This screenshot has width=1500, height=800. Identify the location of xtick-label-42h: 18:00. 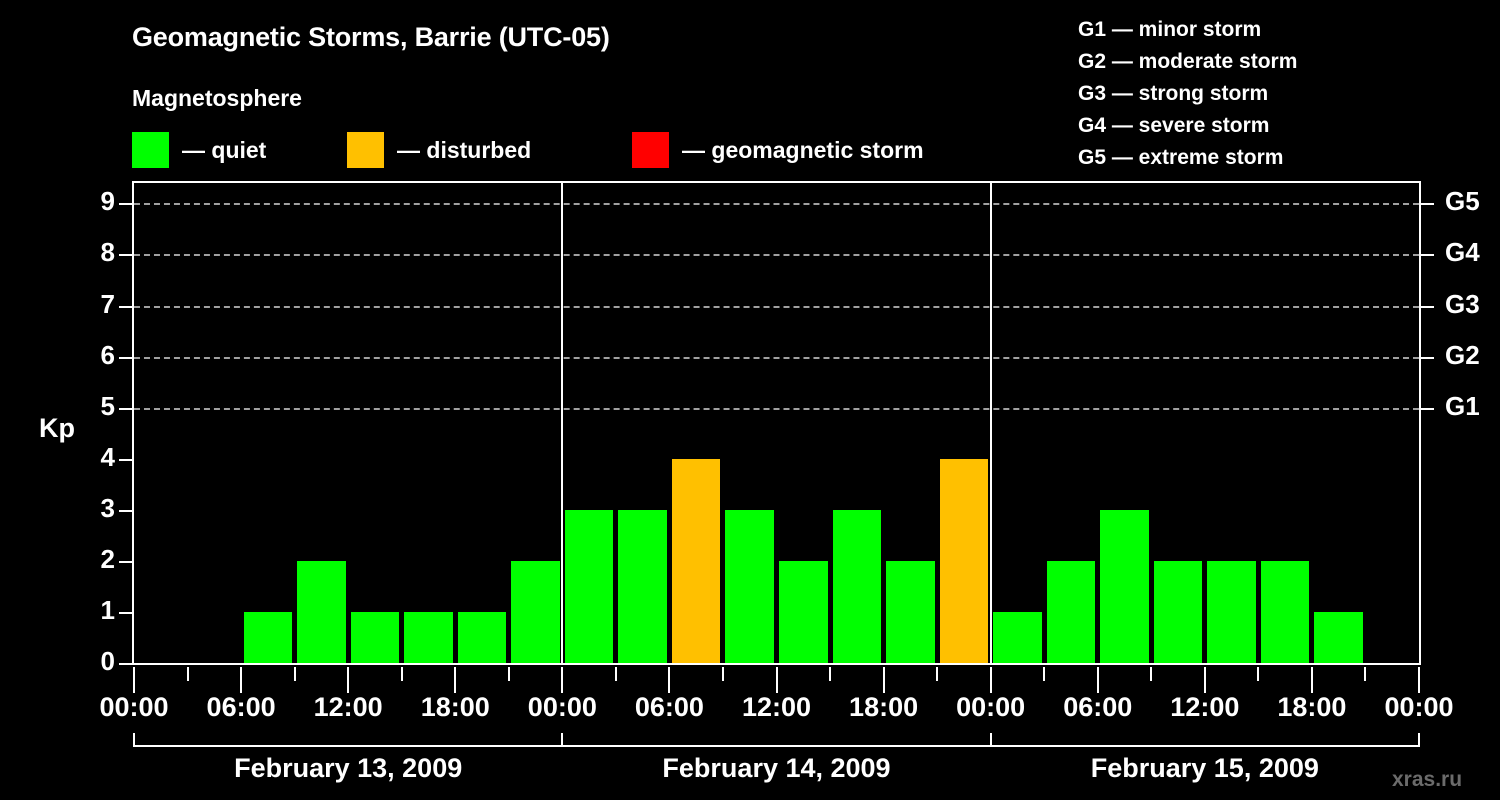
(884, 707).